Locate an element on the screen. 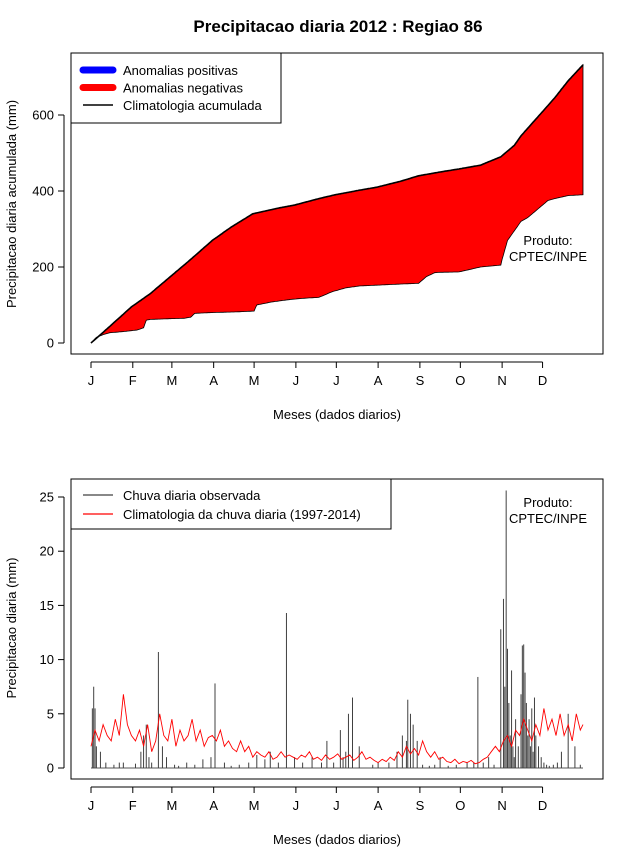 The image size is (640, 850). climatology-daily-line is located at coordinates (337, 729).